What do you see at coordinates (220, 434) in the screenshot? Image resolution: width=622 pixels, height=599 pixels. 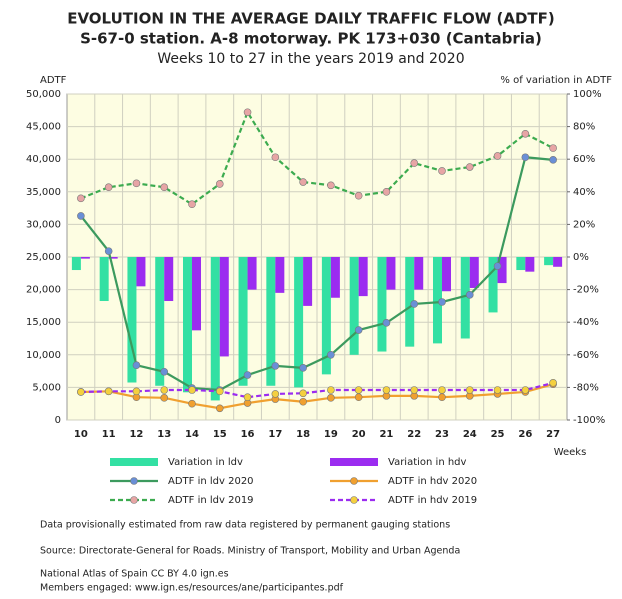 I see `x-tick-label: 15` at bounding box center [220, 434].